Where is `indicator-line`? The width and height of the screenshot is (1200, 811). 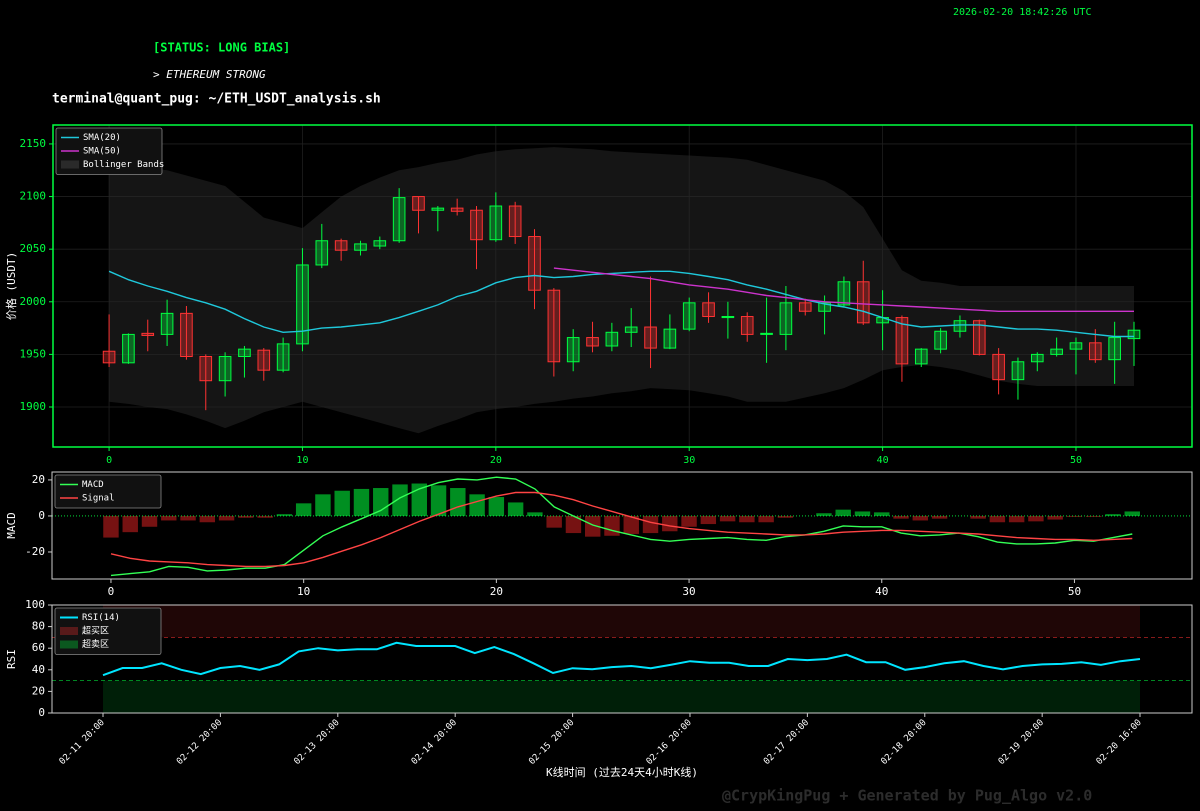 indicator-line is located at coordinates (621, 529).